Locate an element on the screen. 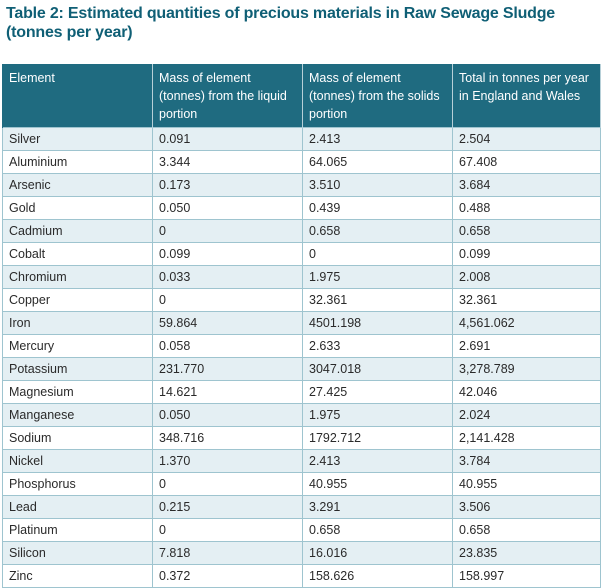 Image resolution: width=609 pixels, height=588 pixels. header-element: Element is located at coordinates (77, 96).